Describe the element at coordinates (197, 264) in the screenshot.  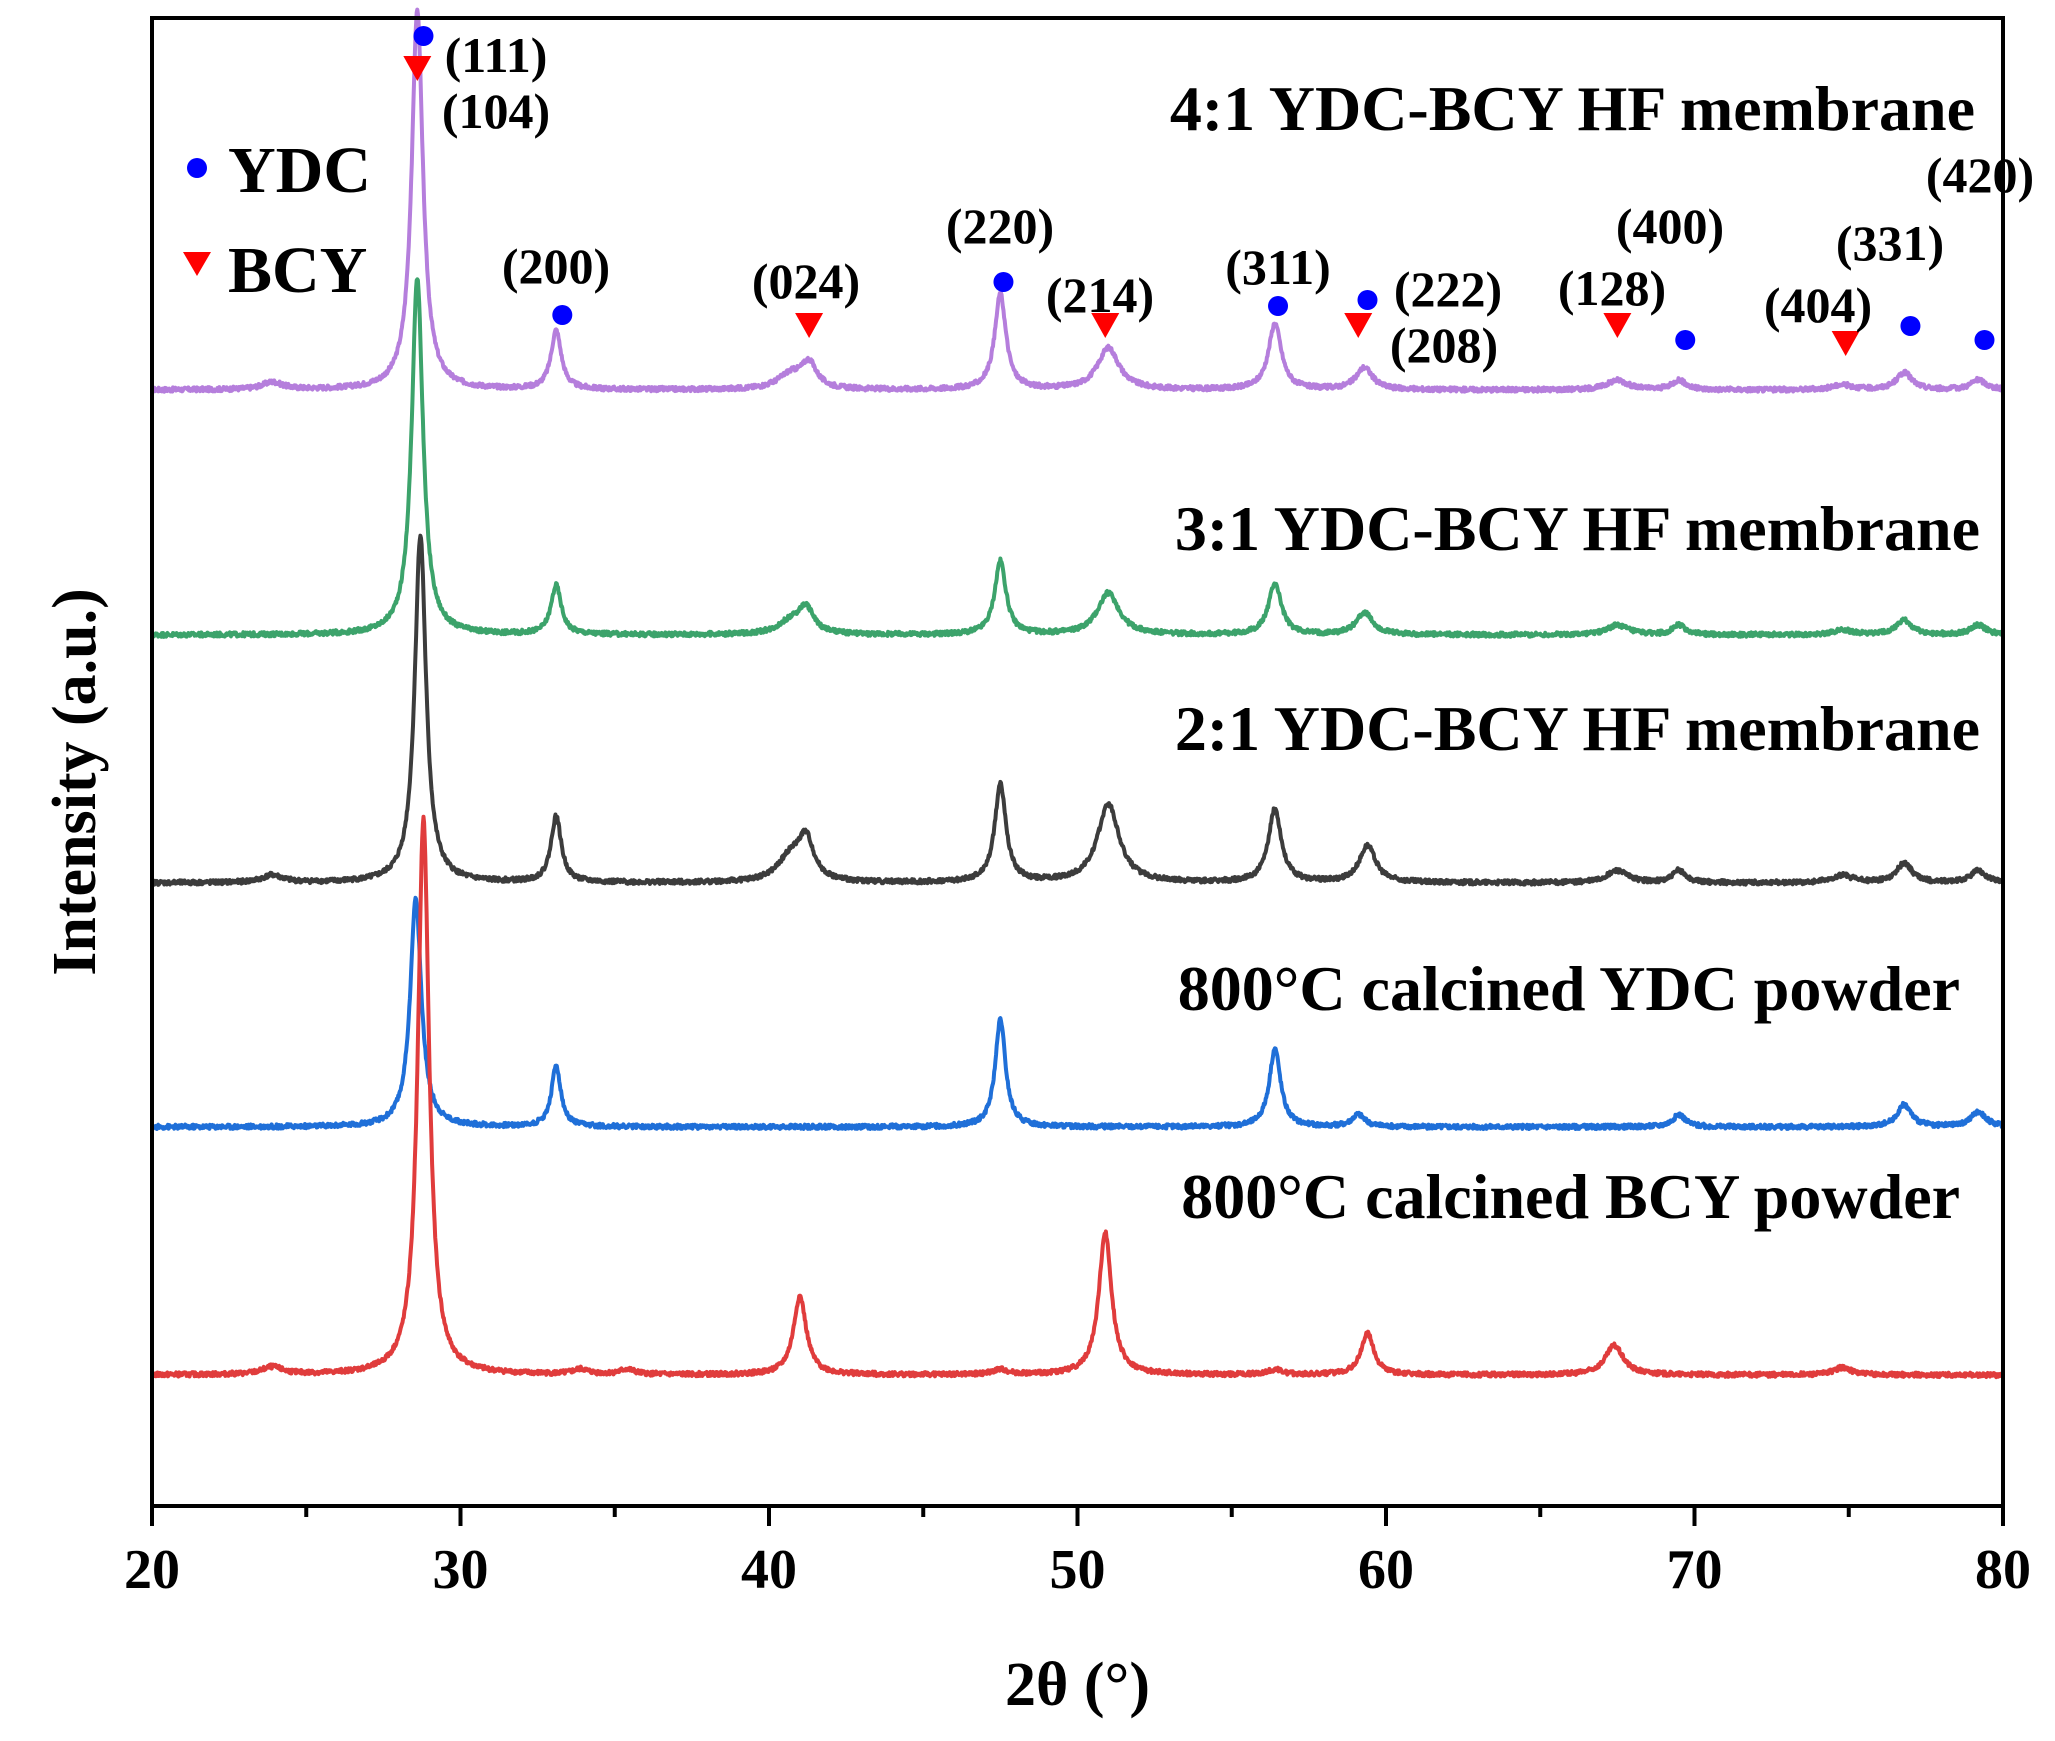
I see `legend-bcy-marker` at that location.